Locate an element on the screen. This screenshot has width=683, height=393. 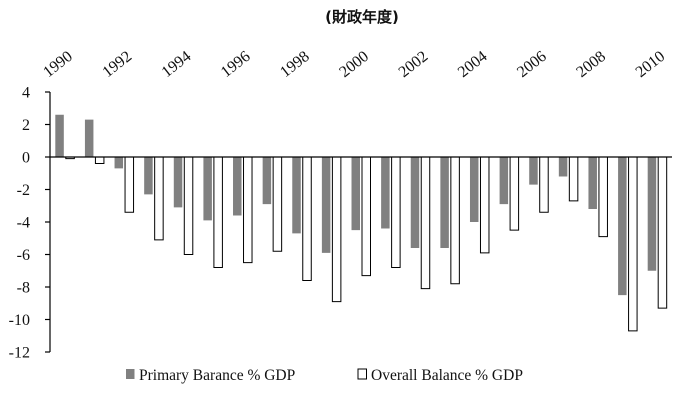
x-tick-label: 1996 is located at coordinates (236, 64).